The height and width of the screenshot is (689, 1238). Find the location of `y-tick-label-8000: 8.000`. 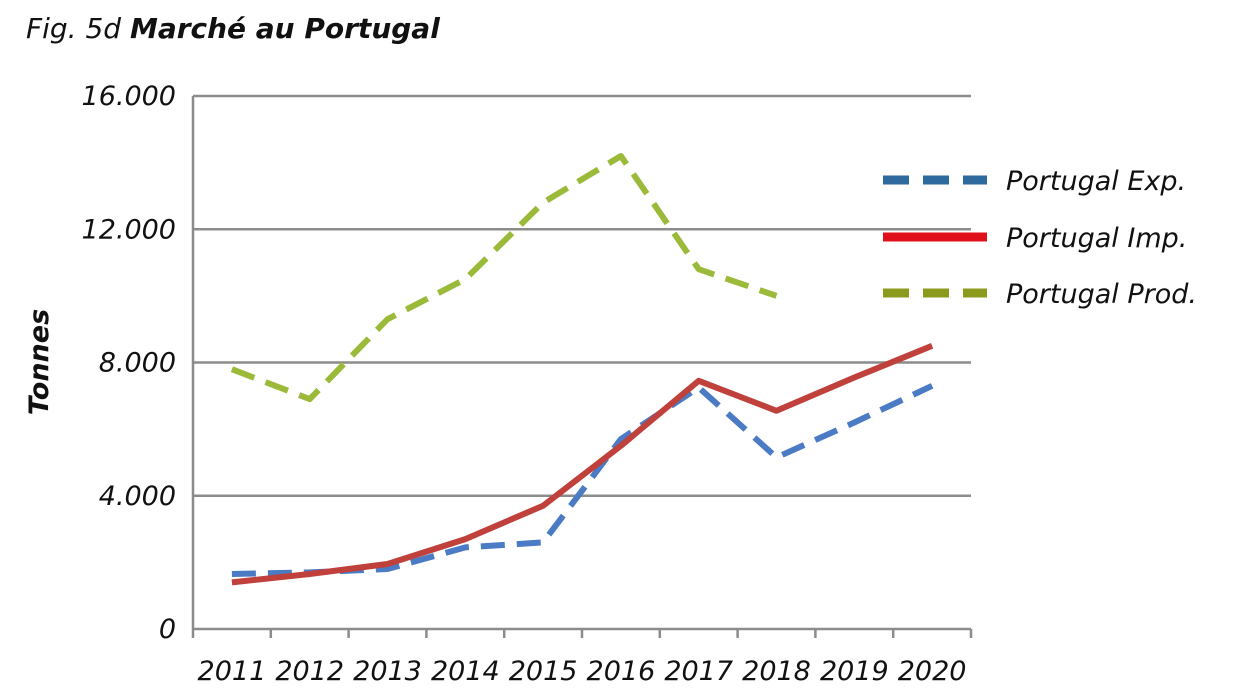

y-tick-label-8000: 8.000 is located at coordinates (137, 363).